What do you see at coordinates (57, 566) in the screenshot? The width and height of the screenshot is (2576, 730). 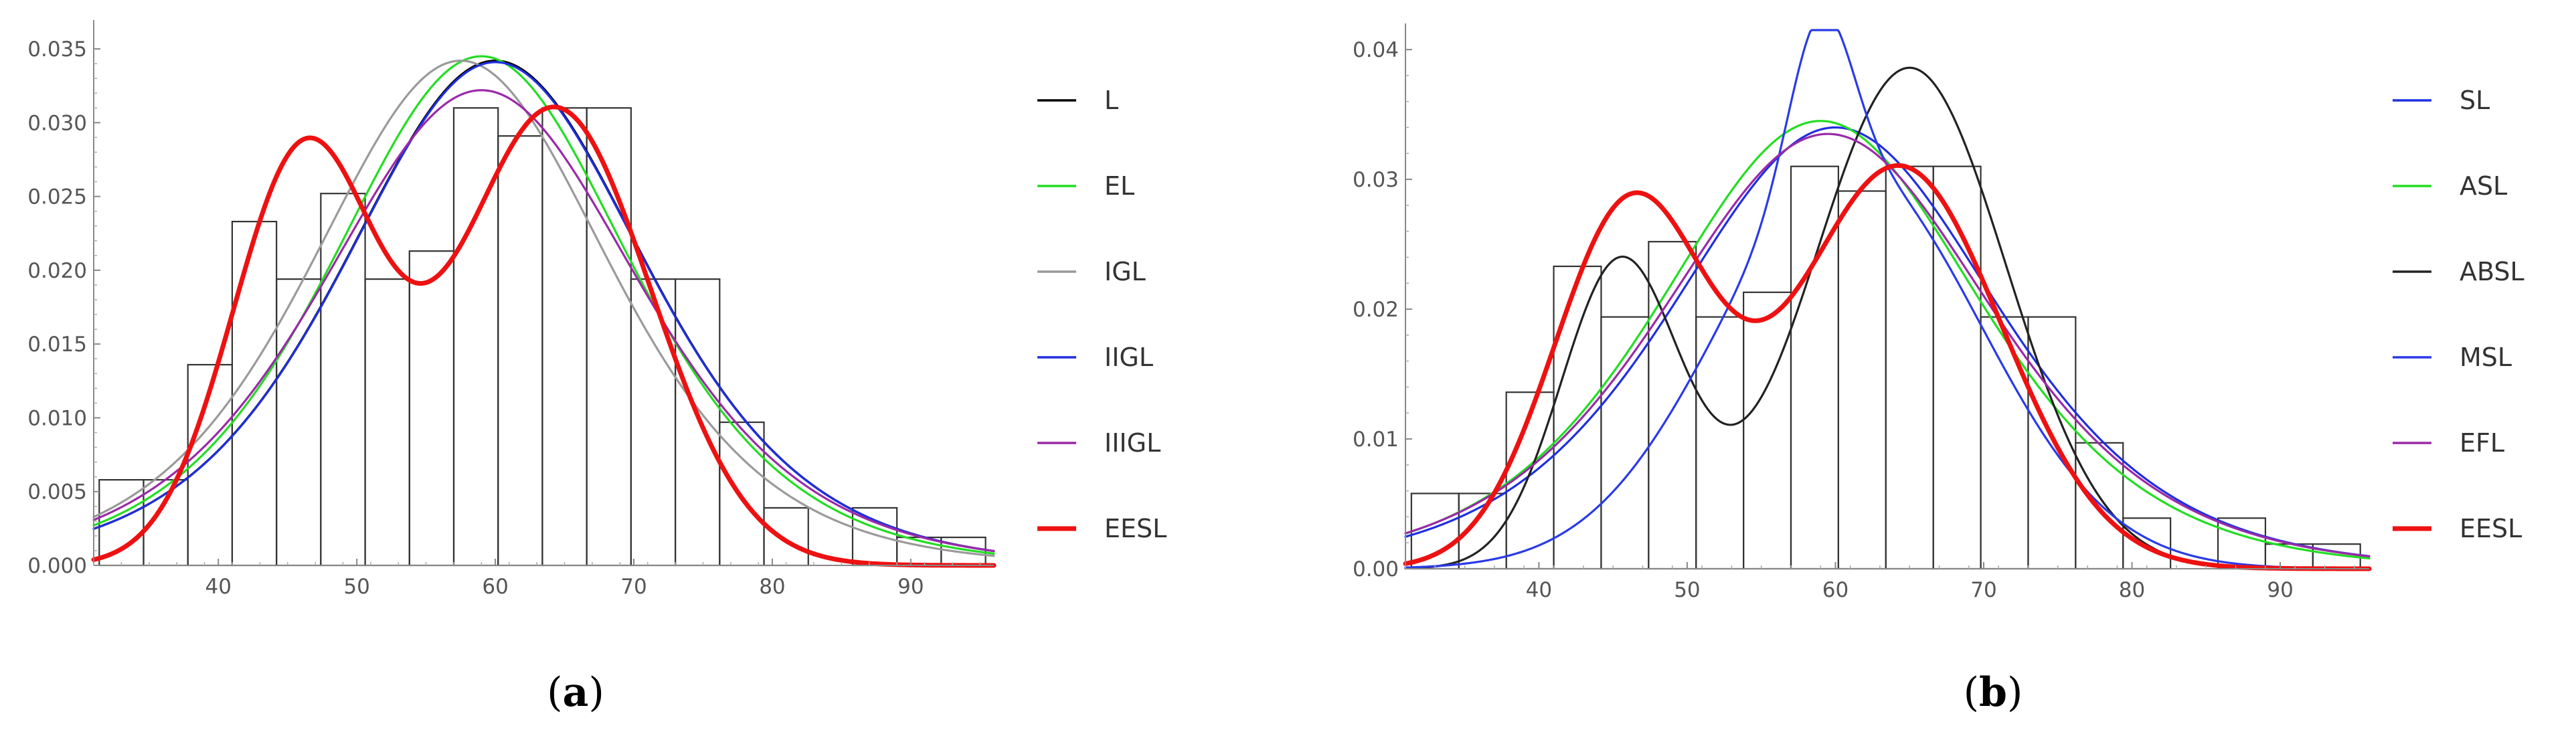 I see `y-tick-label: 0.000` at bounding box center [57, 566].